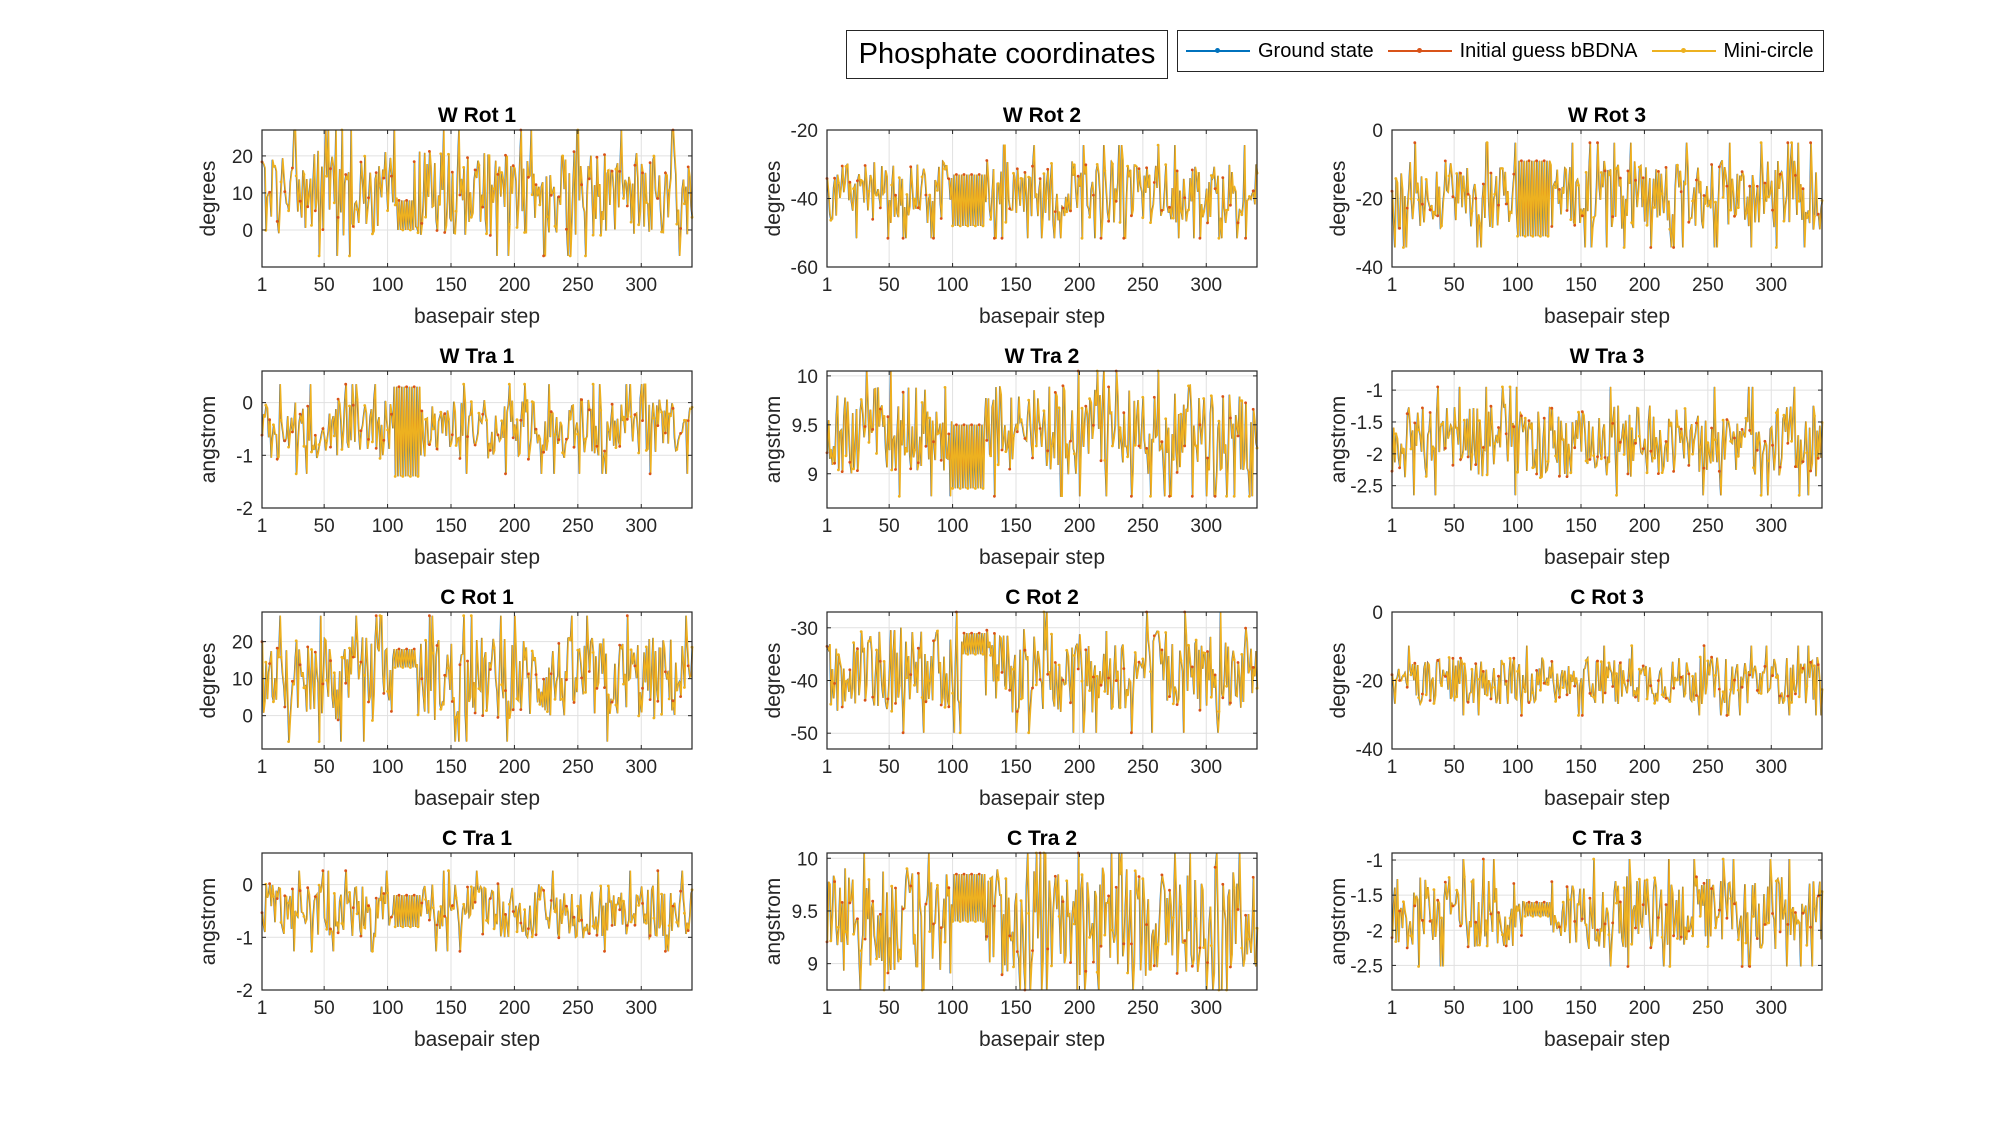 This screenshot has width=2000, height=1125. Describe the element at coordinates (477, 115) in the screenshot. I see `subplot-title: W Rot 1` at that location.